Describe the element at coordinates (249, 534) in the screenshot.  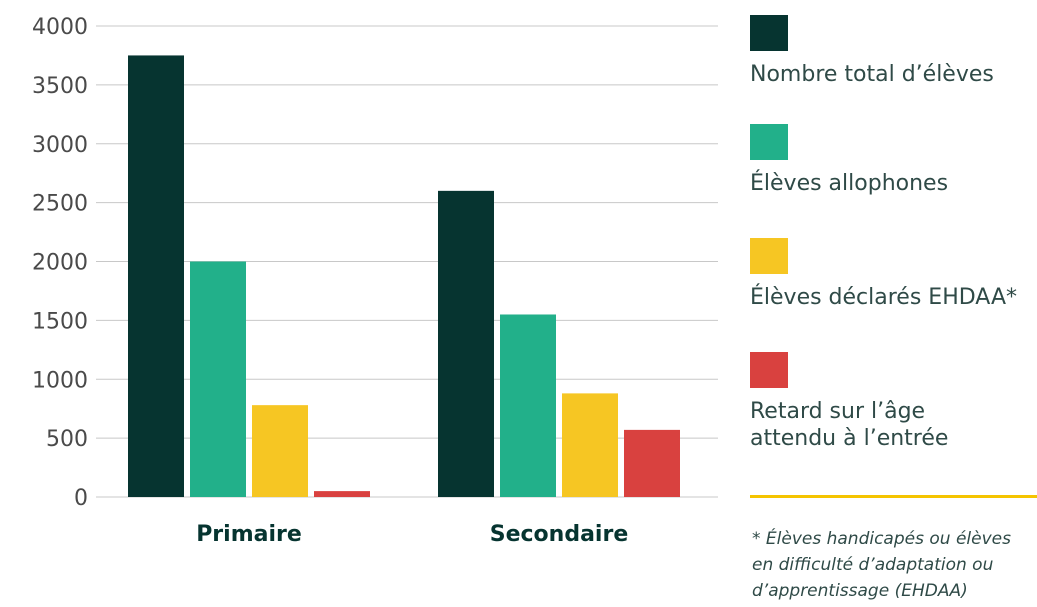
I see `category-label-primaire: Primaire` at that location.